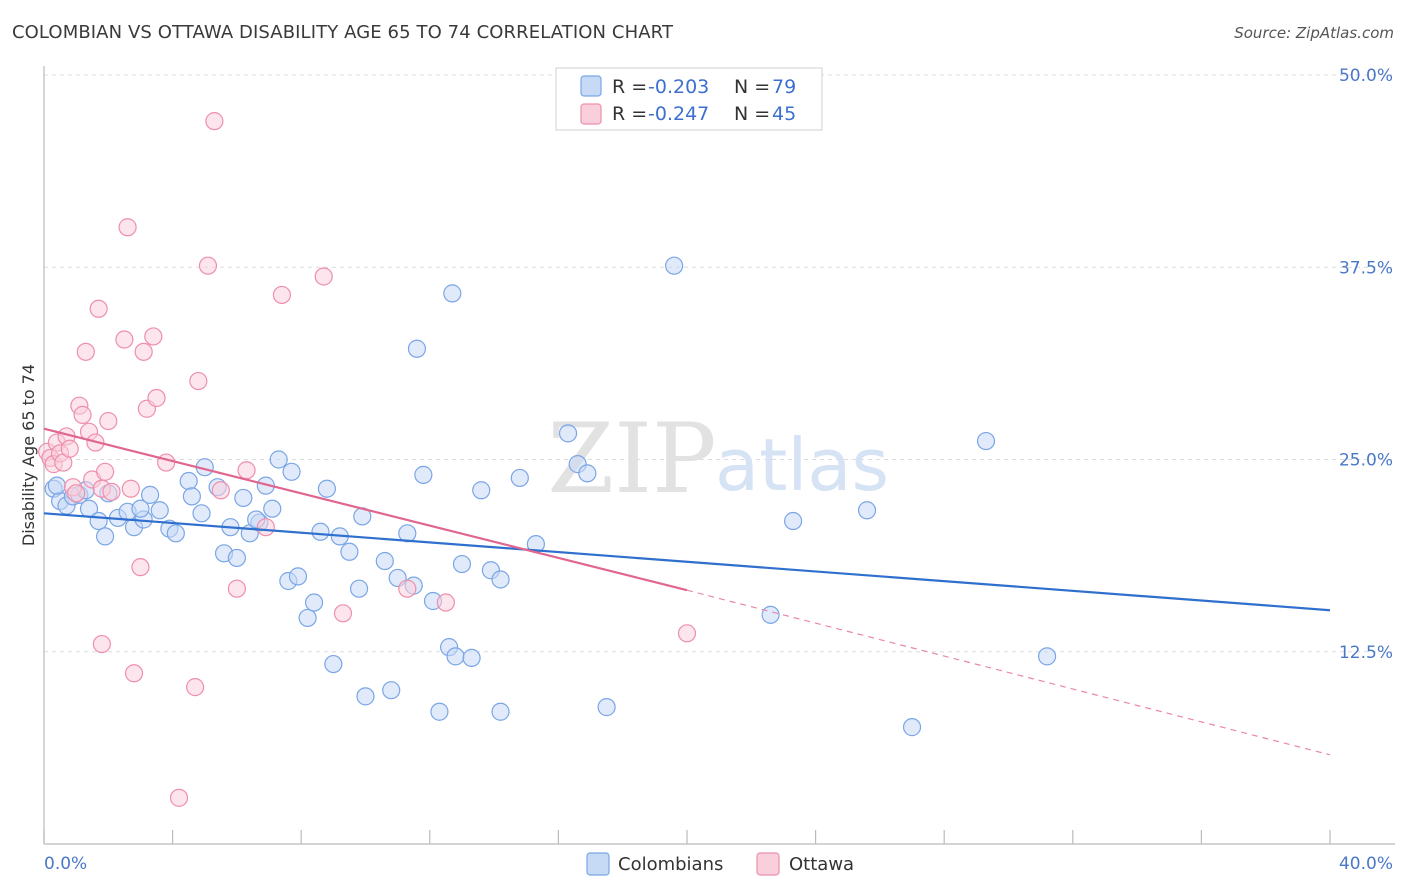  Describe the element at coordinates (1314, 33) in the screenshot. I see `source-label: Source: ZipAtlas.com` at that location.